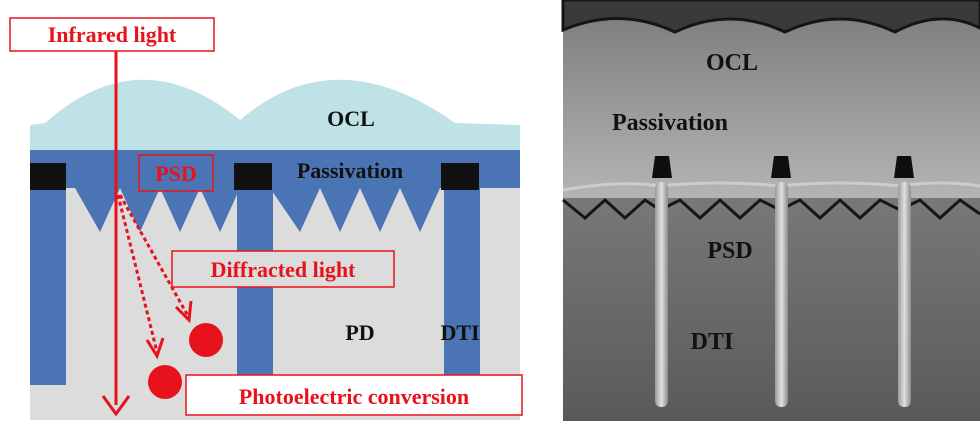 Image resolution: width=980 pixels, height=421 pixels. Describe the element at coordinates (670, 123) in the screenshot. I see `passivation-label-right: Passivation` at that location.